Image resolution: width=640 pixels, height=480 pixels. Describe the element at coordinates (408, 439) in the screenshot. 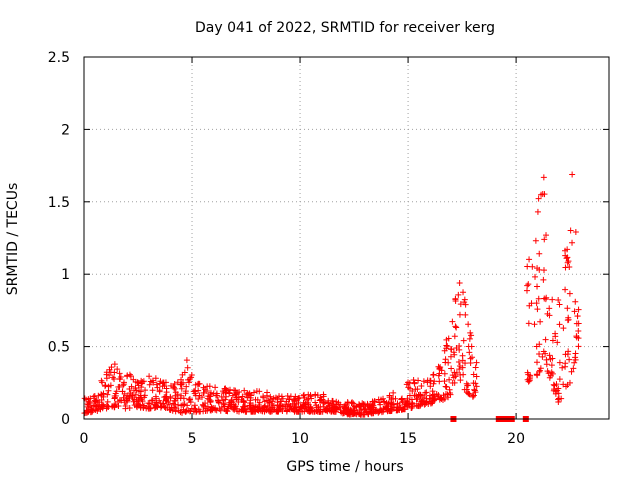

I see `x-tick-label: 15` at that location.